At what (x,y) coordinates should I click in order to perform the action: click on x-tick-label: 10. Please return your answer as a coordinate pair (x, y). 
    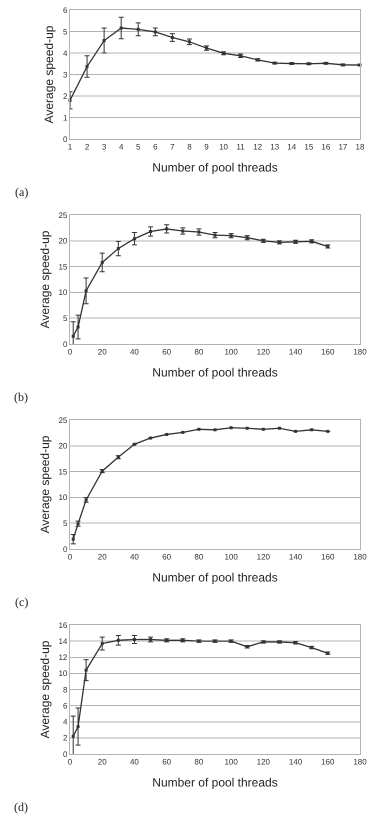
    Looking at the image, I should click on (224, 147).